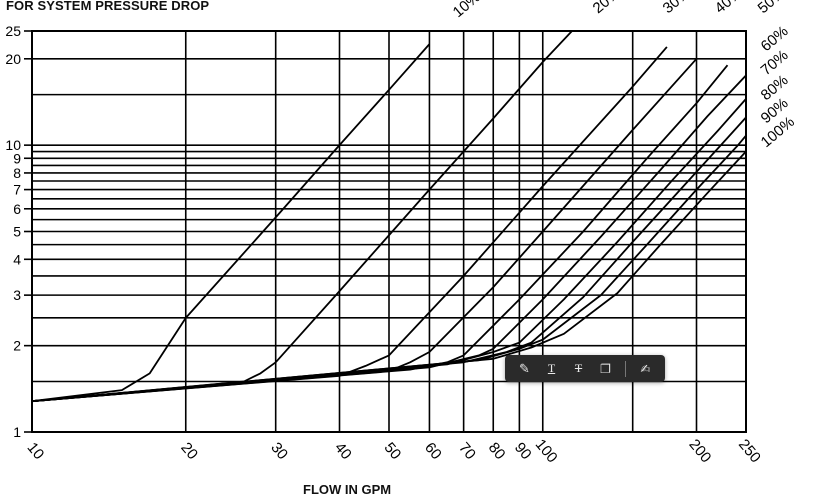  What do you see at coordinates (749, 451) in the screenshot?
I see `x-tick-label: 250` at bounding box center [749, 451].